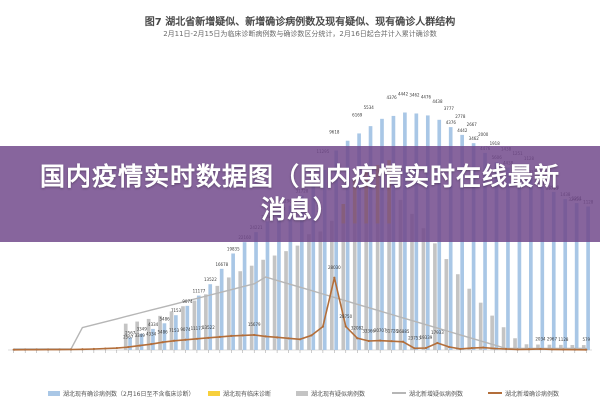  Describe the element at coordinates (532, 394) in the screenshot. I see `legend-label: 湖北新增确诊病例数` at that location.